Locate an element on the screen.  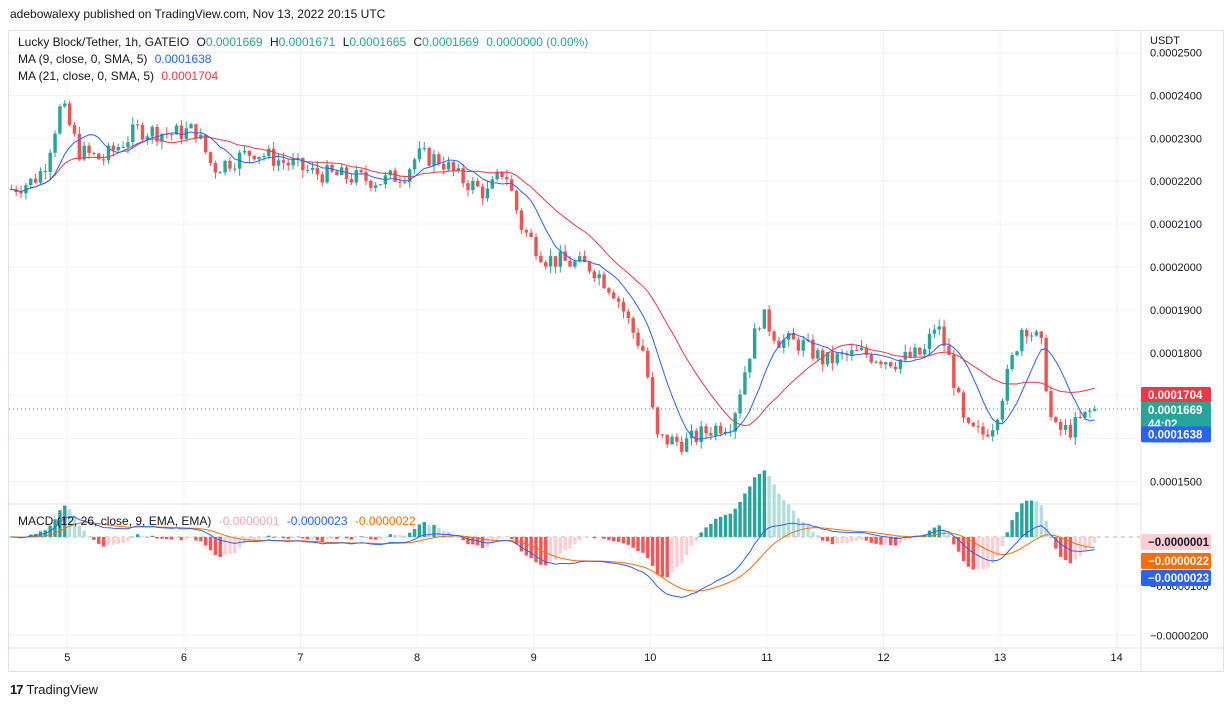
last-price-badge is located at coordinates (1176, 417).